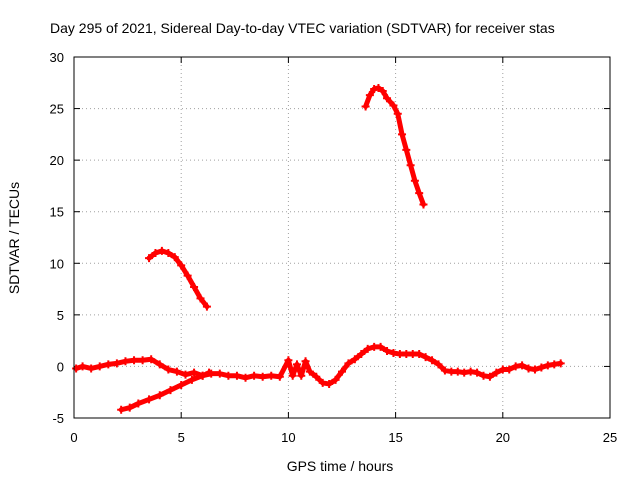 The width and height of the screenshot is (640, 480). Describe the element at coordinates (57, 212) in the screenshot. I see `y-tick-label: 15` at that location.